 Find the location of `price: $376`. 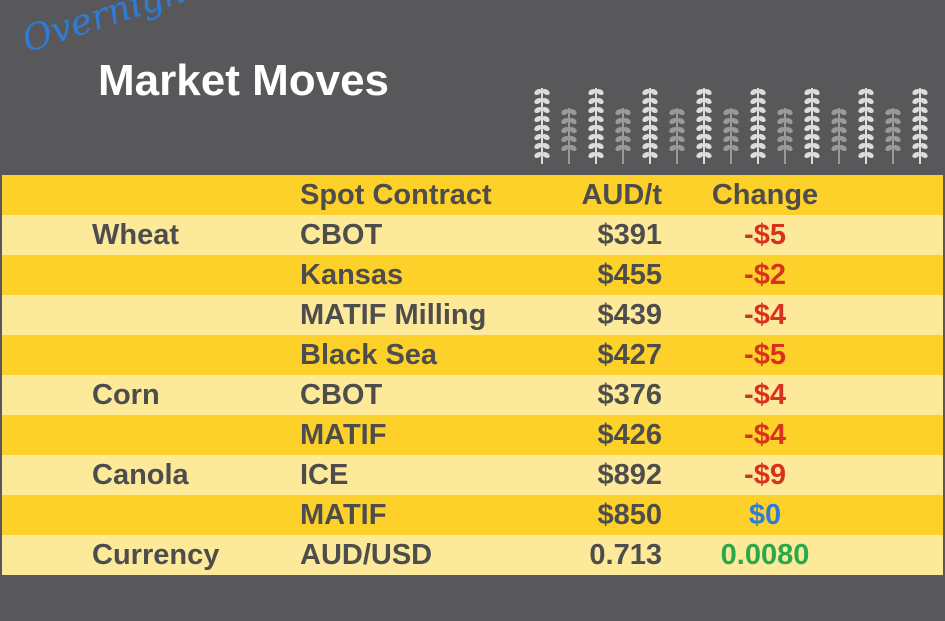

price: $376 is located at coordinates (629, 395).